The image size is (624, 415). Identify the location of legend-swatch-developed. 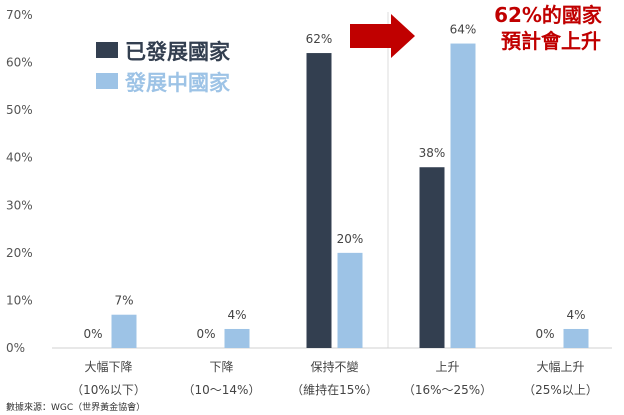
(107, 50).